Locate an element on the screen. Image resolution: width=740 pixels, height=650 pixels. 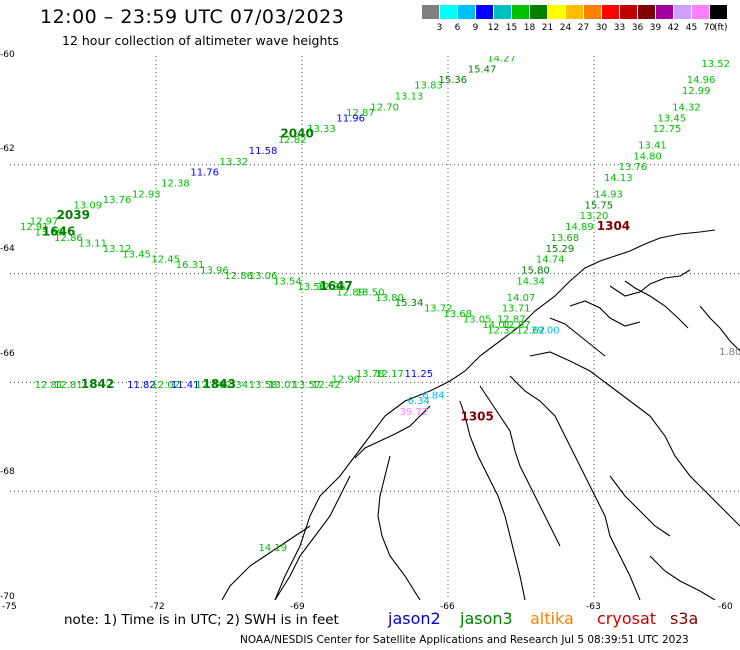
page-title: 12:00 – 23:59 UTC 07/03/2023 is located at coordinates (192, 17).